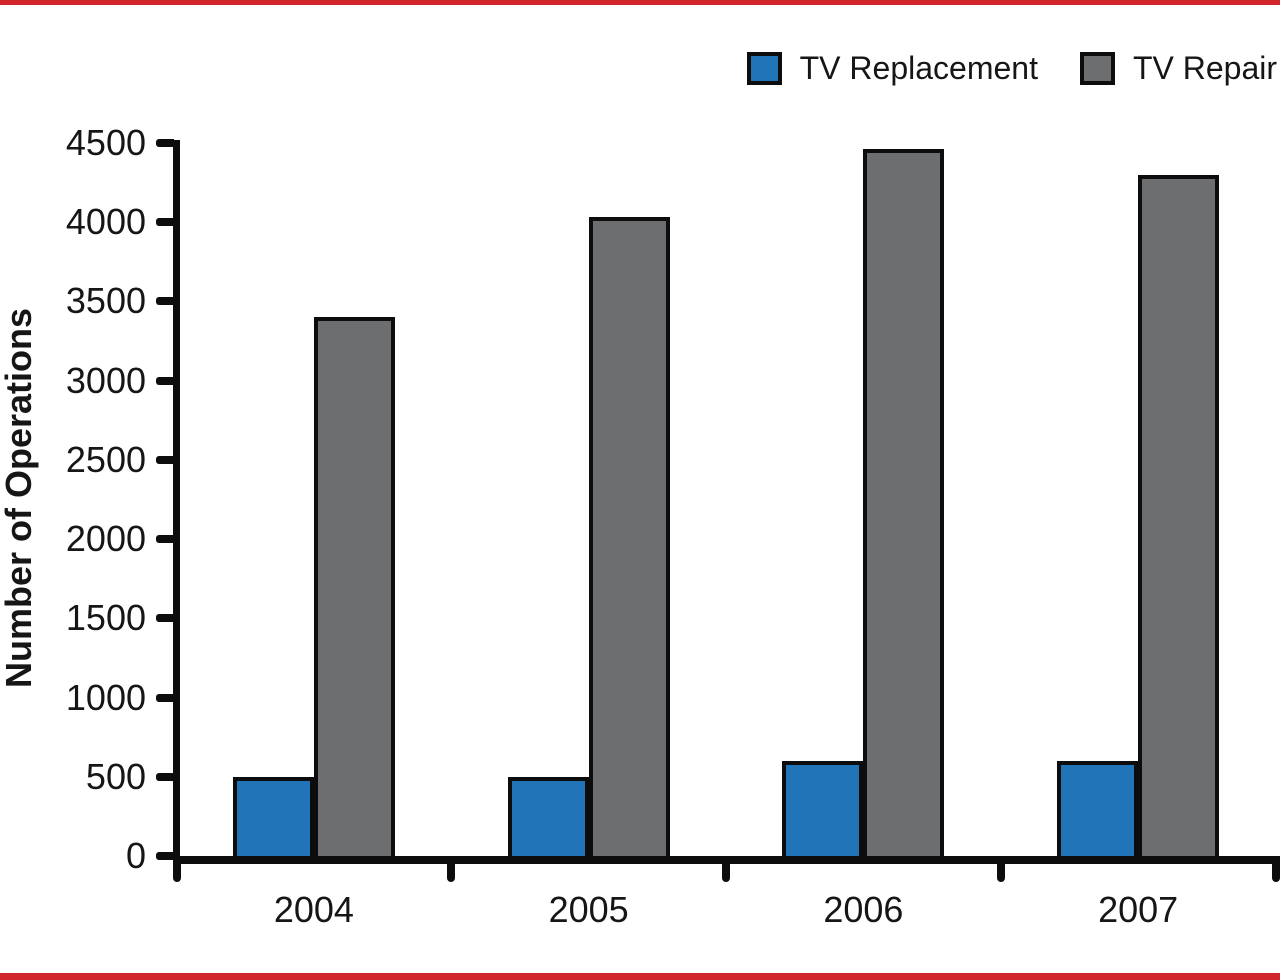  I want to click on bar-tv-replacement-2004, so click(273, 818).